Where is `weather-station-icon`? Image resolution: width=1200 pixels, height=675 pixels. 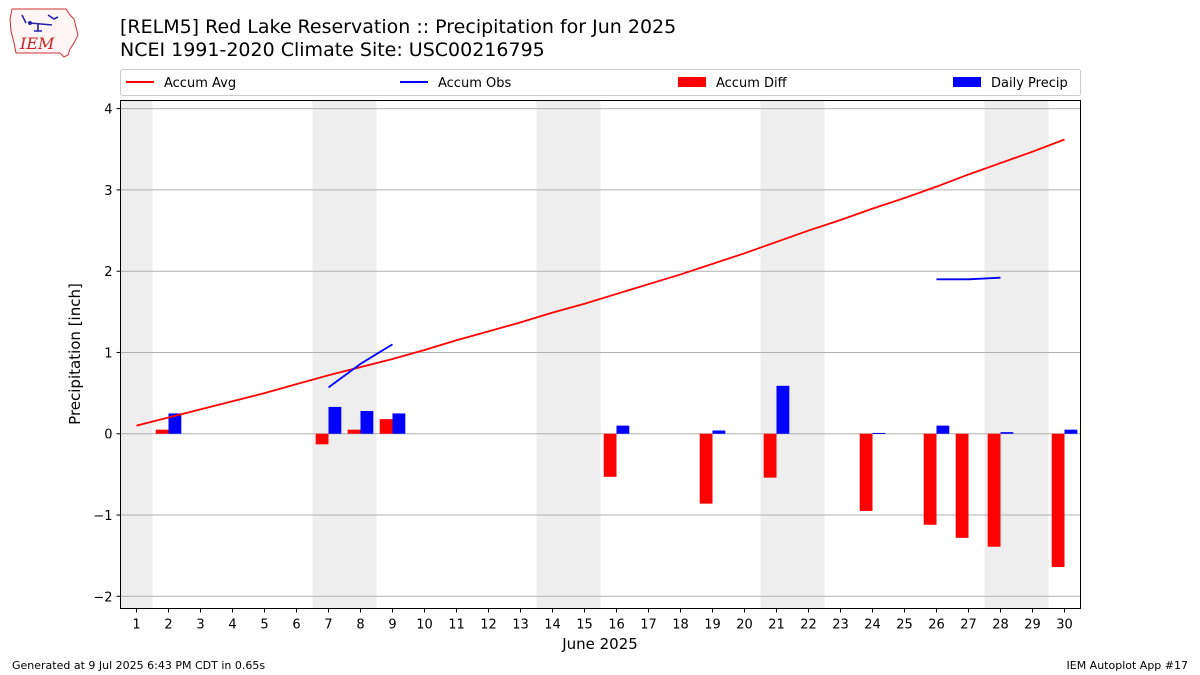
weather-station-icon is located at coordinates (40, 23).